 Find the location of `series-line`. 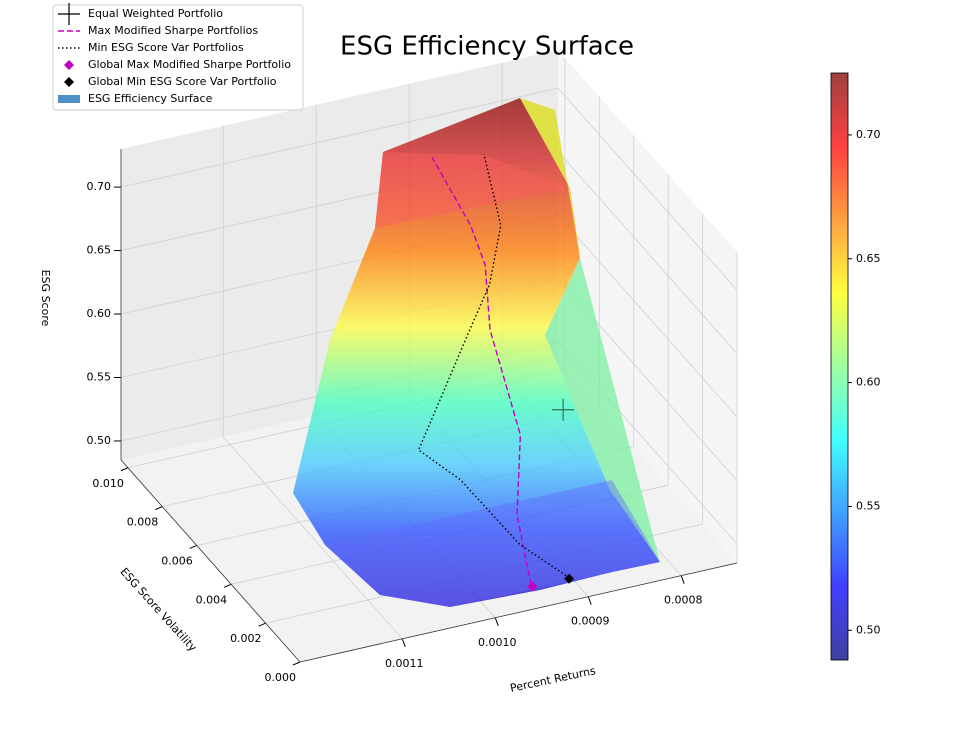

series-line is located at coordinates (493, 366).